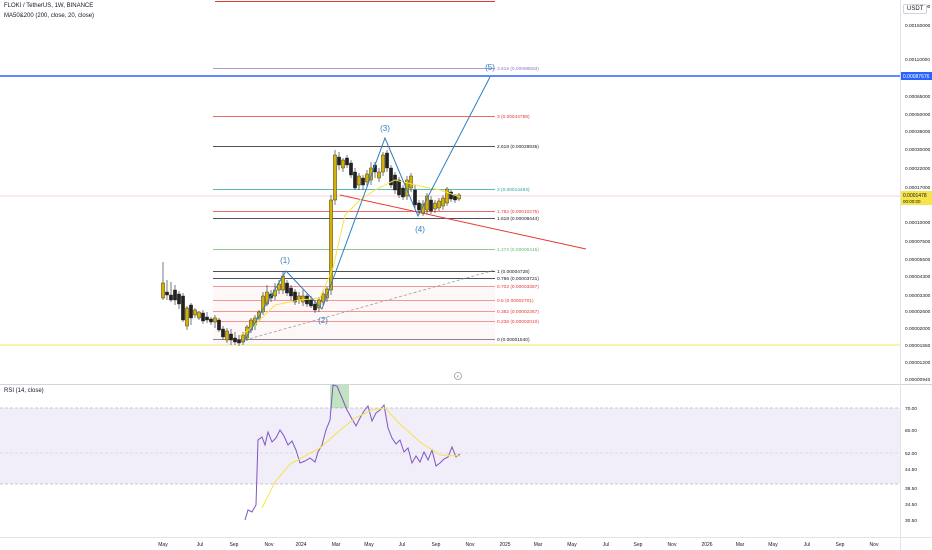  Describe the element at coordinates (918, 169) in the screenshot. I see `price-tick-label: 0.00022000` at that location.